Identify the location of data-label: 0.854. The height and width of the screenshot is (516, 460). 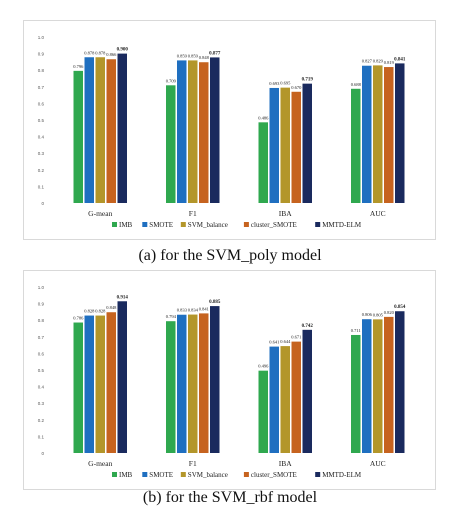
(400, 307).